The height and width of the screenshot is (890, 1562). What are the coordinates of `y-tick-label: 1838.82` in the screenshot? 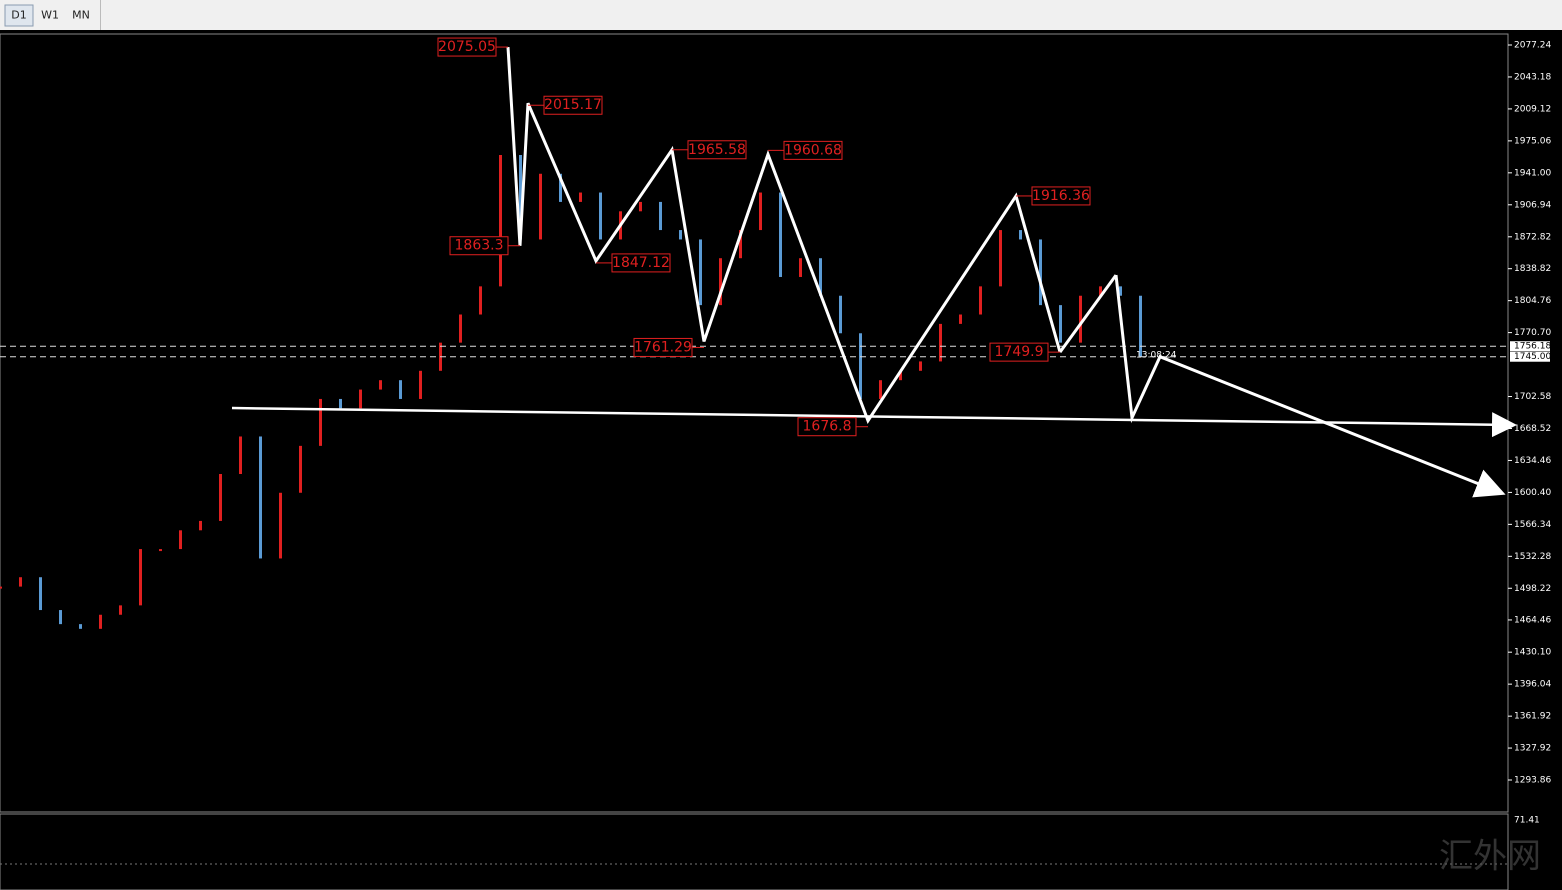 It's located at (1532, 269).